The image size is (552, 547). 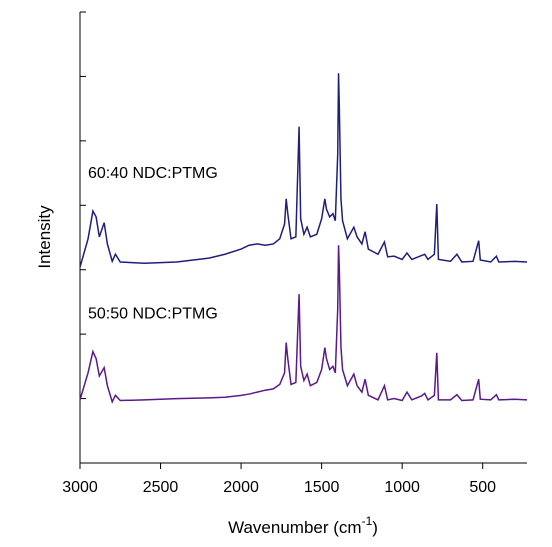 What do you see at coordinates (44, 237) in the screenshot?
I see `y-axis-label: Intensity` at bounding box center [44, 237].